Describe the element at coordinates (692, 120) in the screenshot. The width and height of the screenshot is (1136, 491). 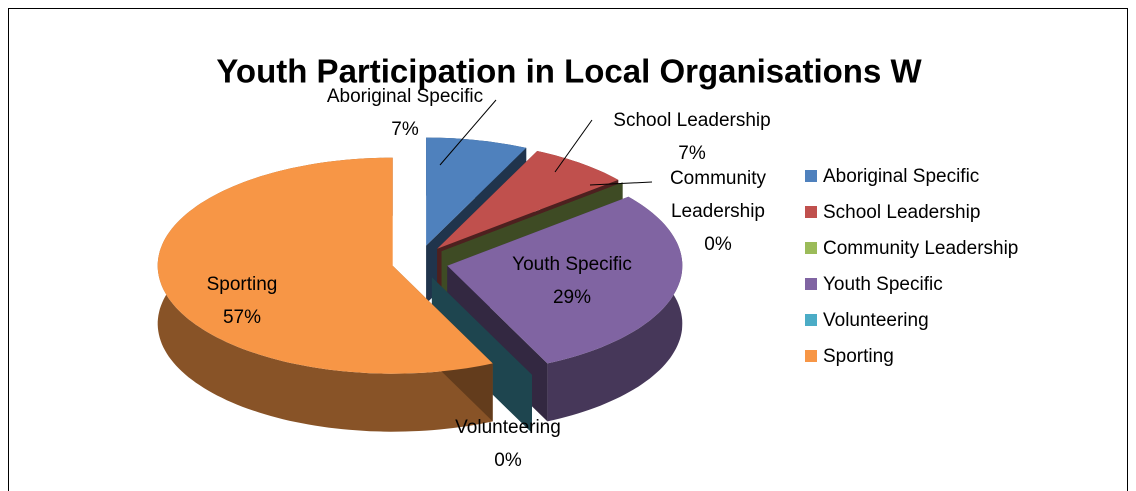
I see `data-label-name: School Leadership` at that location.